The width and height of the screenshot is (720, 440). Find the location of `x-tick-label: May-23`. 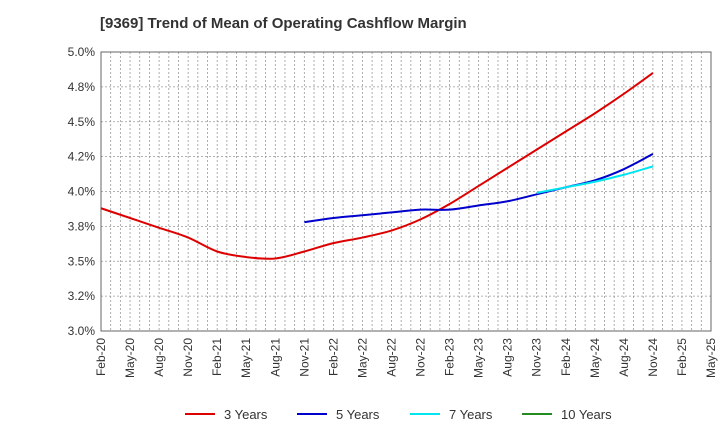

x-tick-label: May-23 is located at coordinates (479, 358).